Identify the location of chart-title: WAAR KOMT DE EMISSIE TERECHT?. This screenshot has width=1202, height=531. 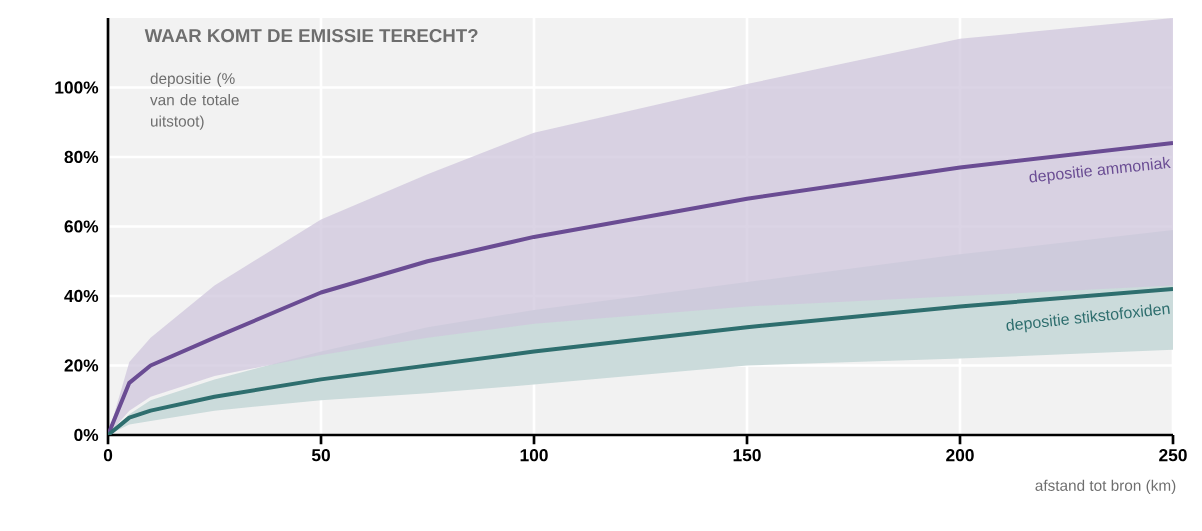
(311, 35).